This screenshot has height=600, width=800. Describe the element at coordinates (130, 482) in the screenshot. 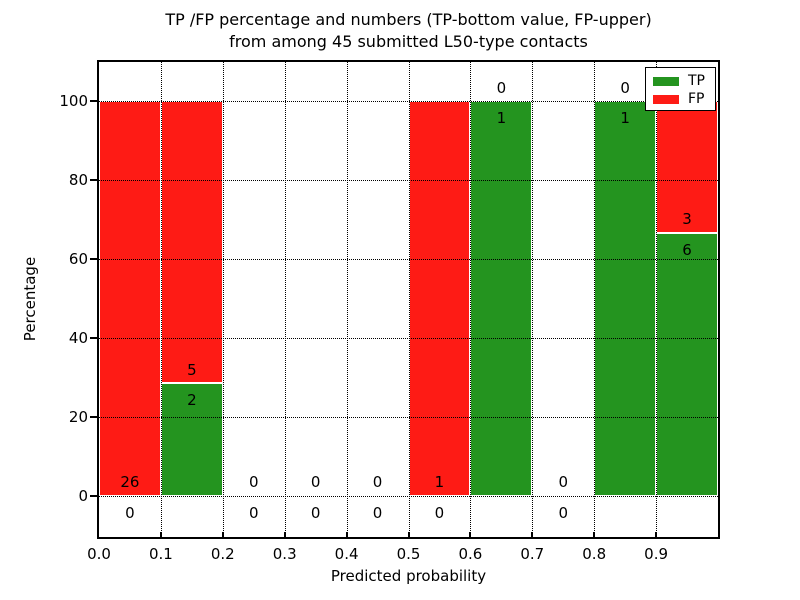

I see `fp-count-label: 26` at that location.